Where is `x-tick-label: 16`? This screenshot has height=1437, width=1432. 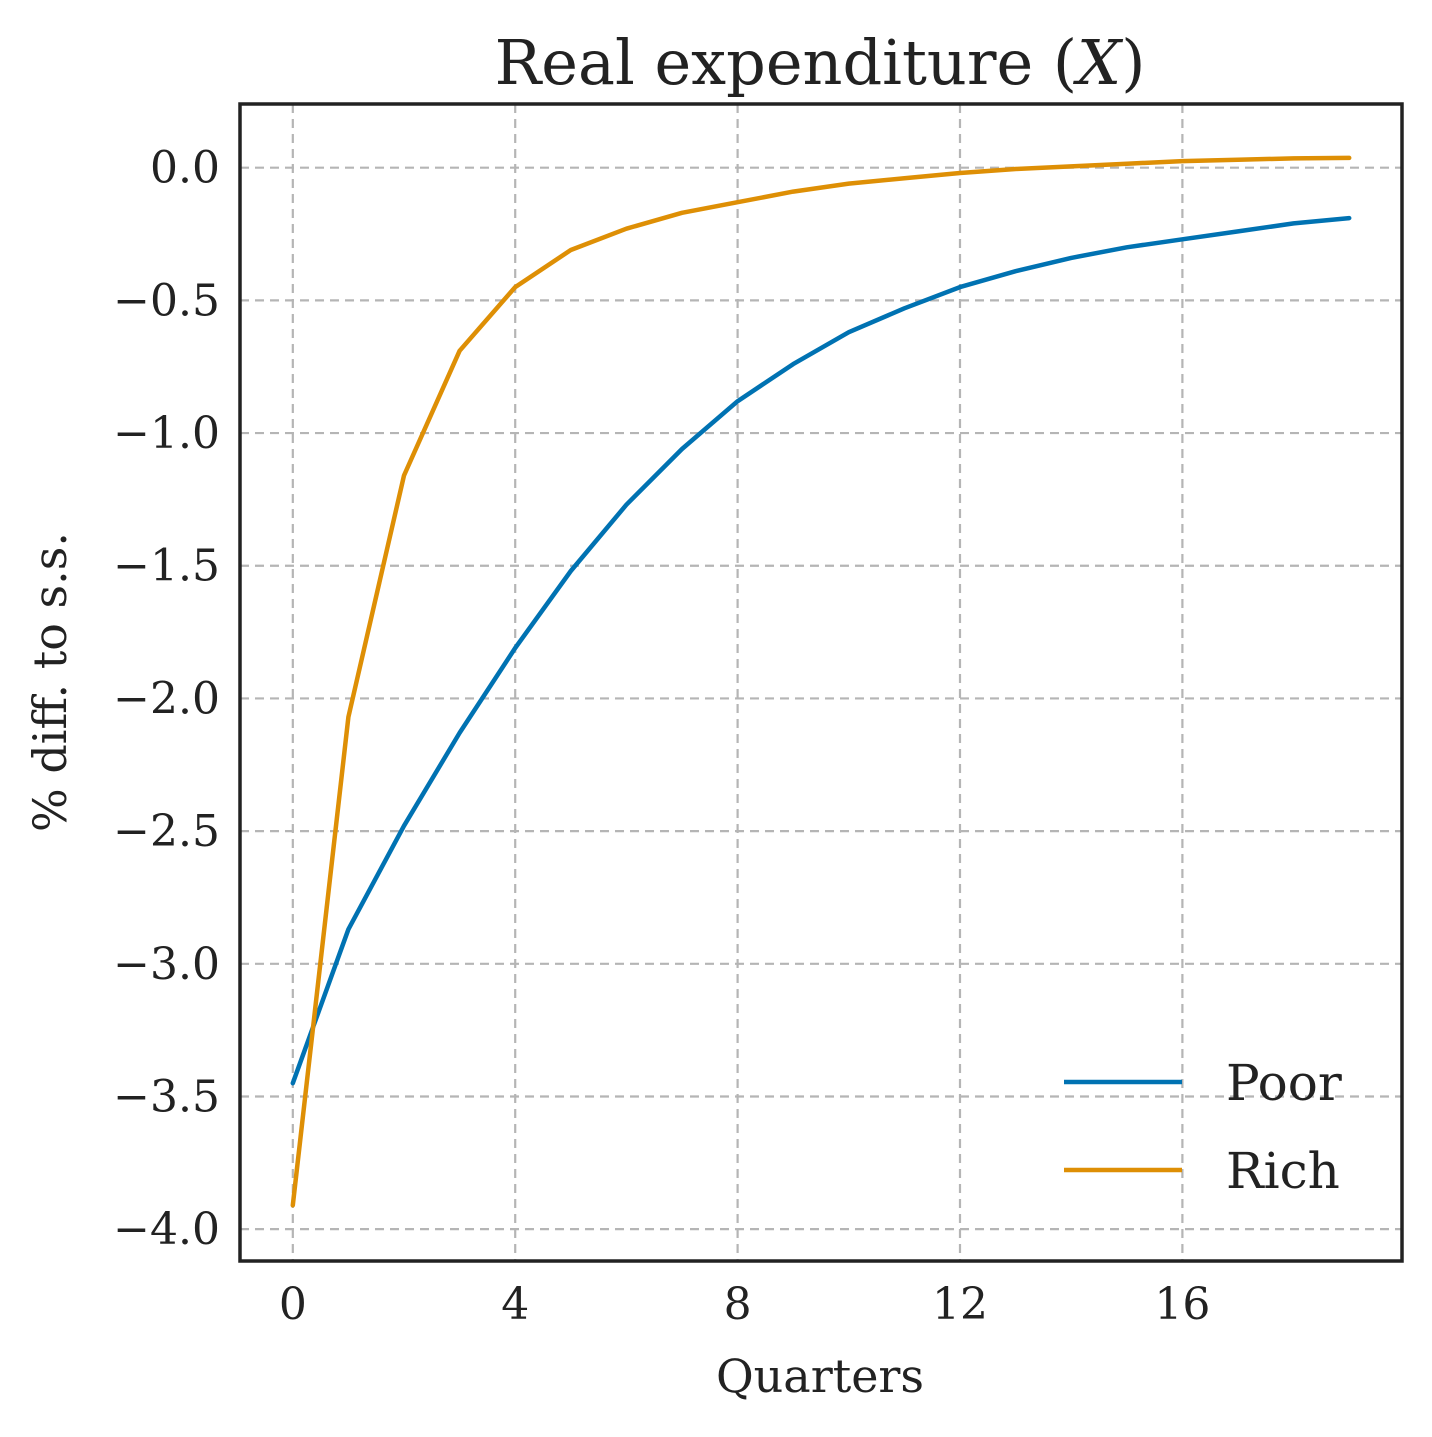 x-tick-label: 16 is located at coordinates (1182, 1304).